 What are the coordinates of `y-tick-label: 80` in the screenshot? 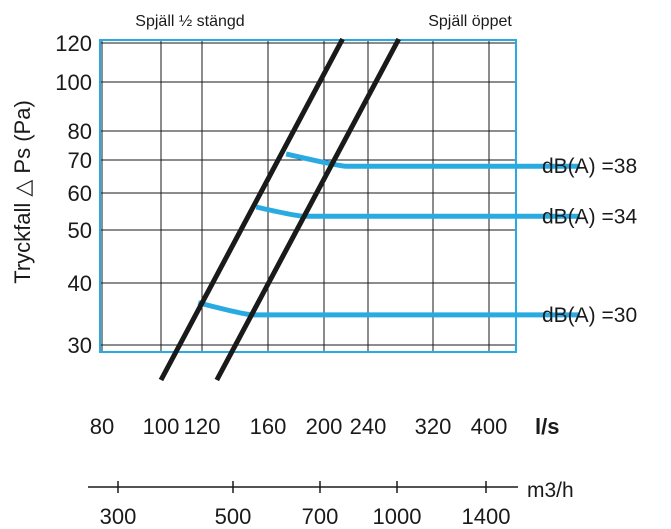 It's located at (80, 131).